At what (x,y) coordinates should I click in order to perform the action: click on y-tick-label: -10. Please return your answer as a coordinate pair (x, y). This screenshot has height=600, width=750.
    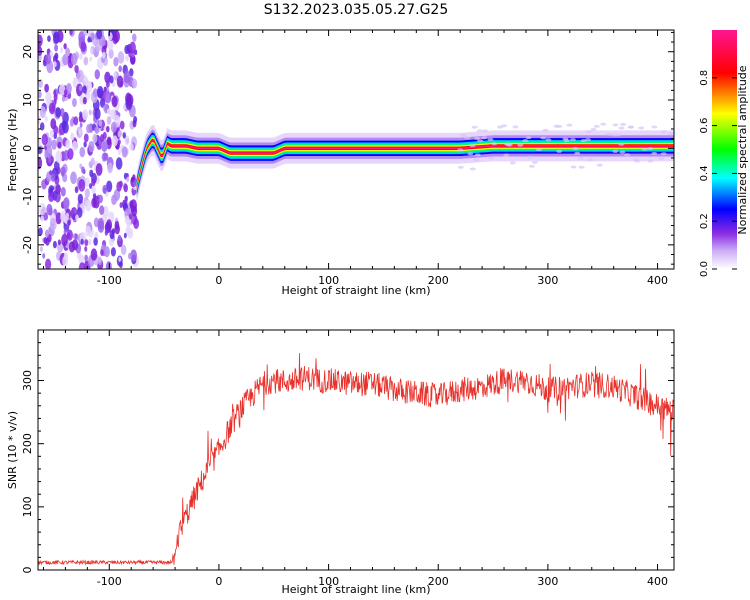
    Looking at the image, I should click on (27, 197).